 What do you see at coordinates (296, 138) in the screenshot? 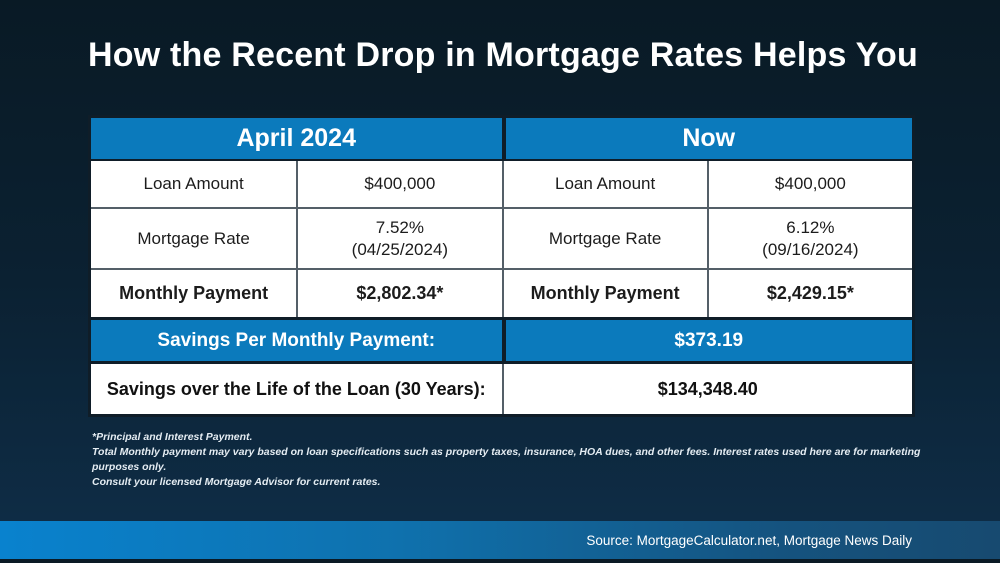
I see `table-header-april: April 2024` at bounding box center [296, 138].